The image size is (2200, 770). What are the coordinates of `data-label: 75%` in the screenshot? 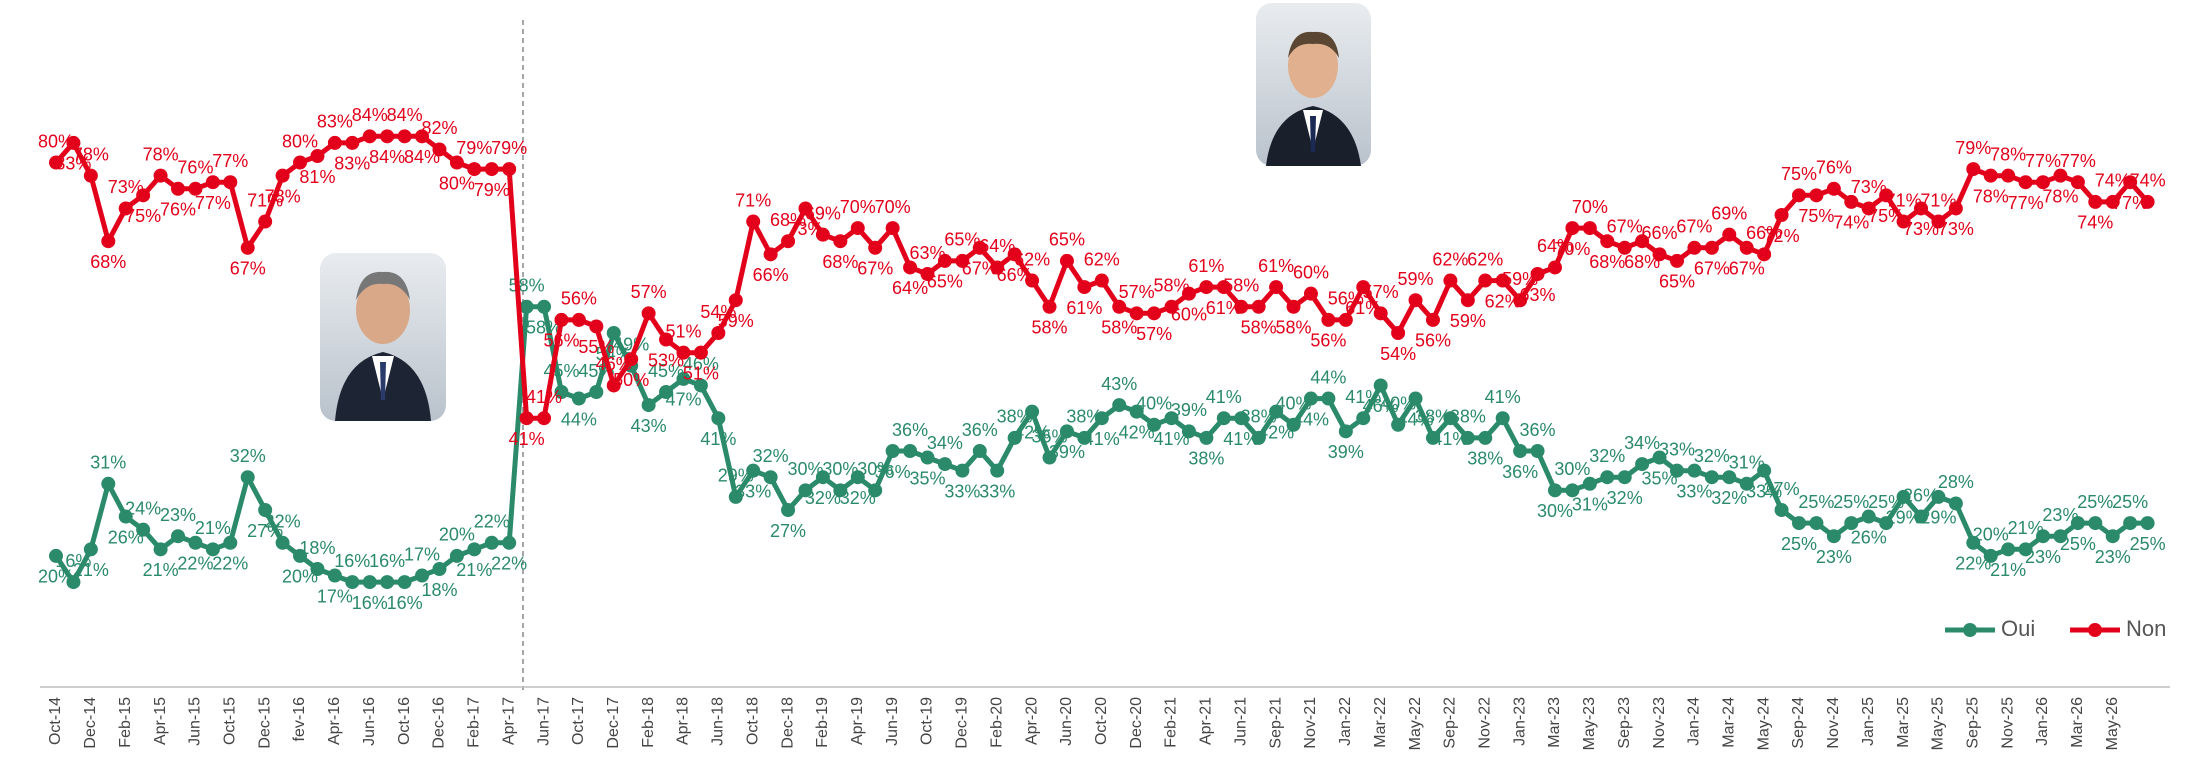 It's located at (143, 216).